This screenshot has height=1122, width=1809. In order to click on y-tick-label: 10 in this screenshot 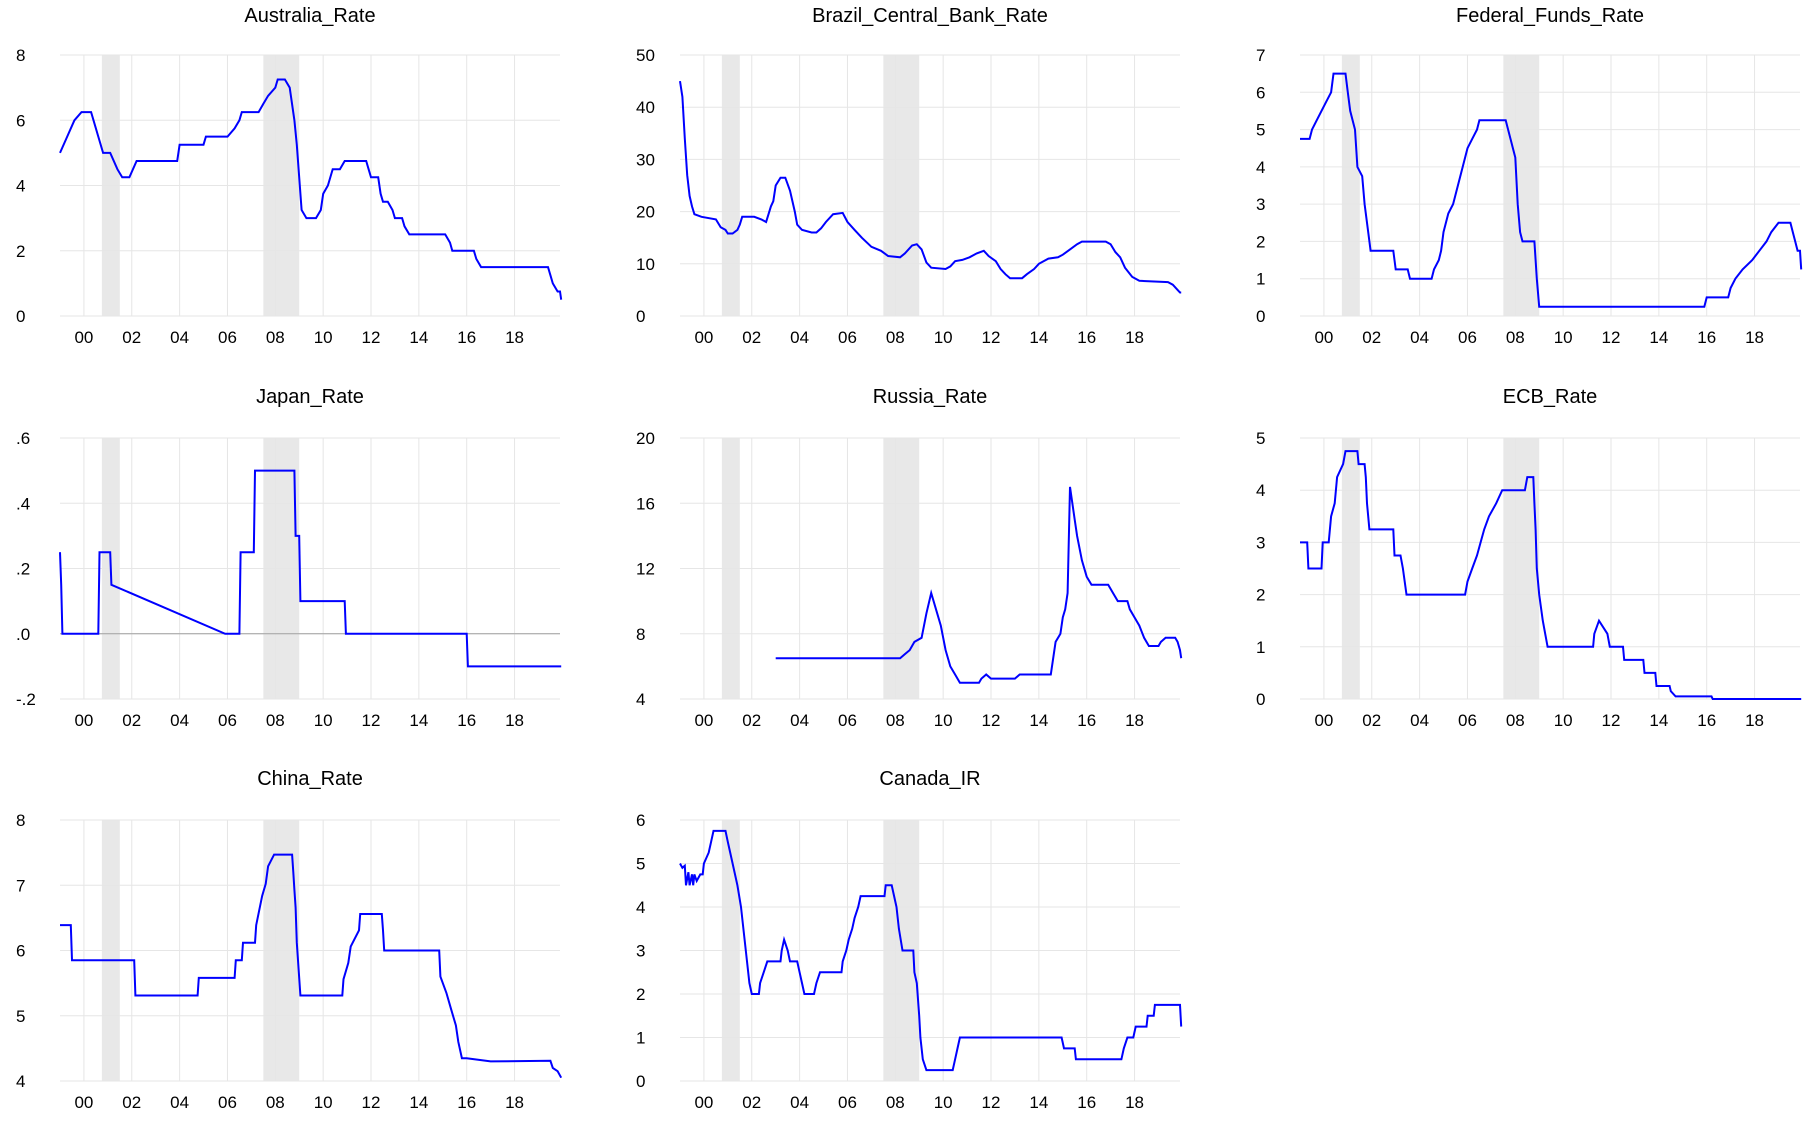, I will do `click(645, 264)`.